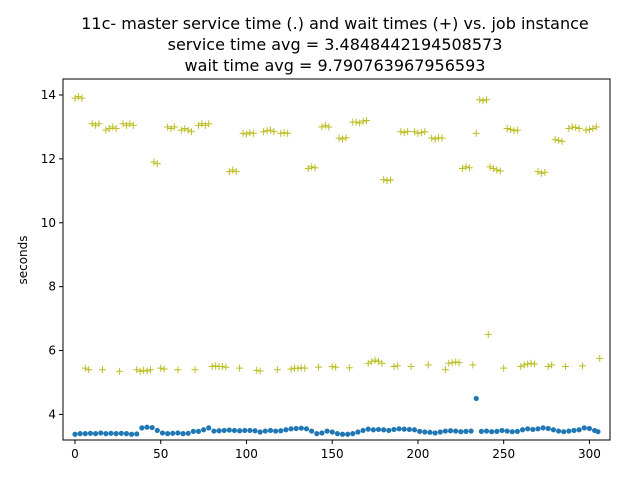 The height and width of the screenshot is (480, 640). What do you see at coordinates (23, 259) in the screenshot?
I see `y-axis-label: seconds` at bounding box center [23, 259].